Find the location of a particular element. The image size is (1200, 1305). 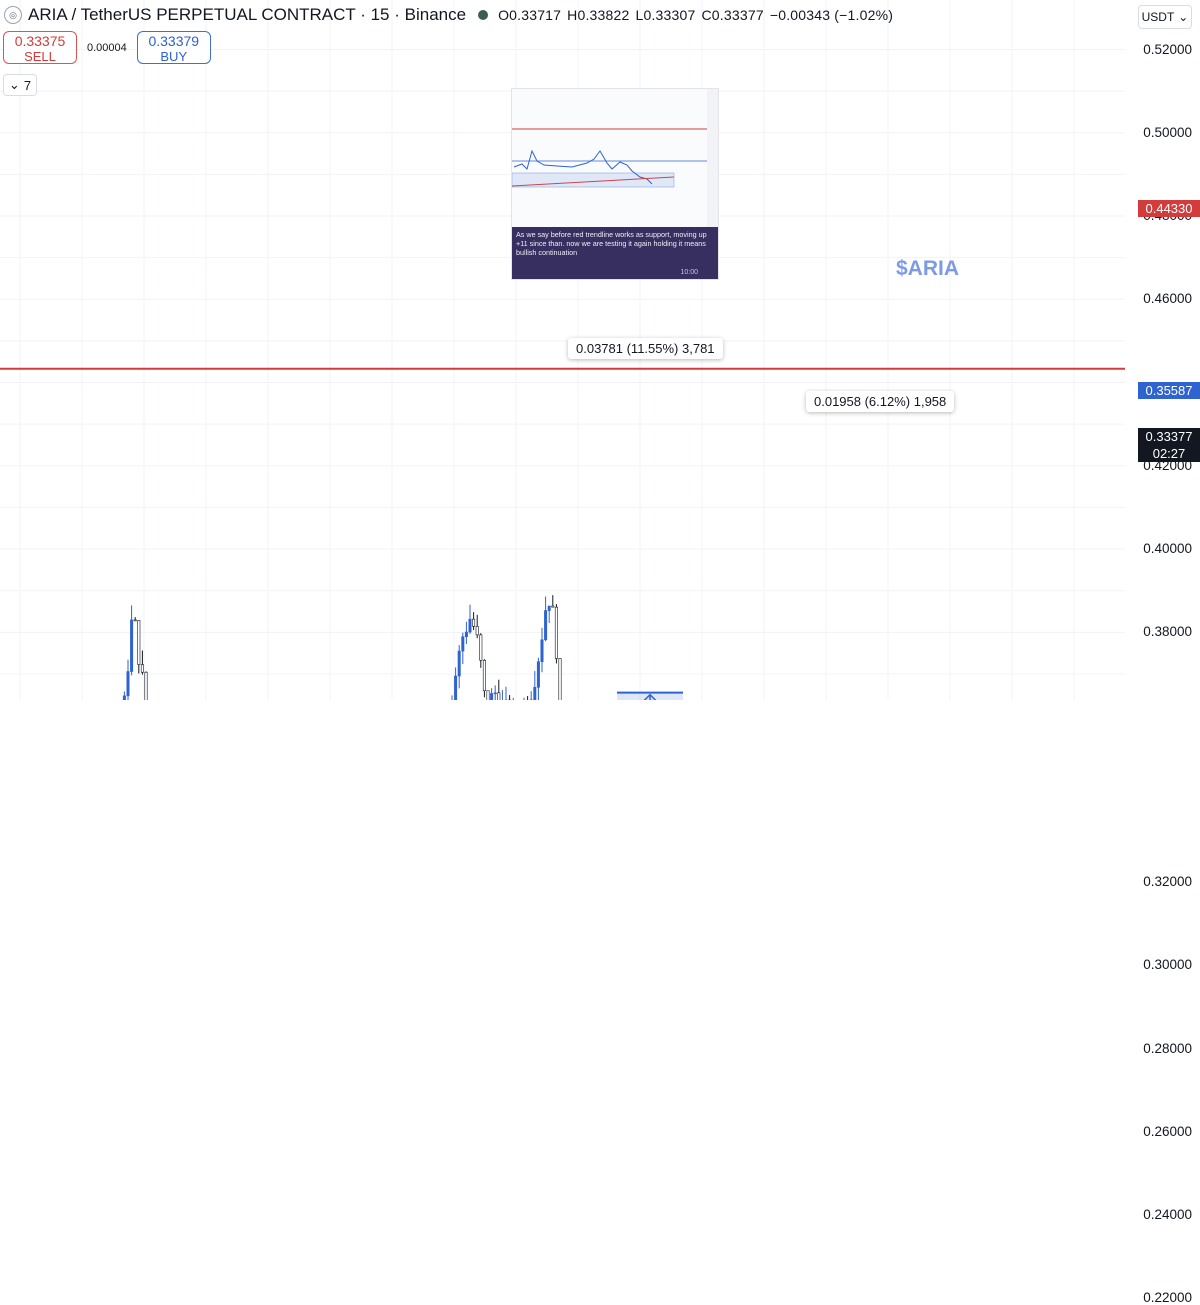

blue-line-price-tag: 0.35587 is located at coordinates (1169, 390).